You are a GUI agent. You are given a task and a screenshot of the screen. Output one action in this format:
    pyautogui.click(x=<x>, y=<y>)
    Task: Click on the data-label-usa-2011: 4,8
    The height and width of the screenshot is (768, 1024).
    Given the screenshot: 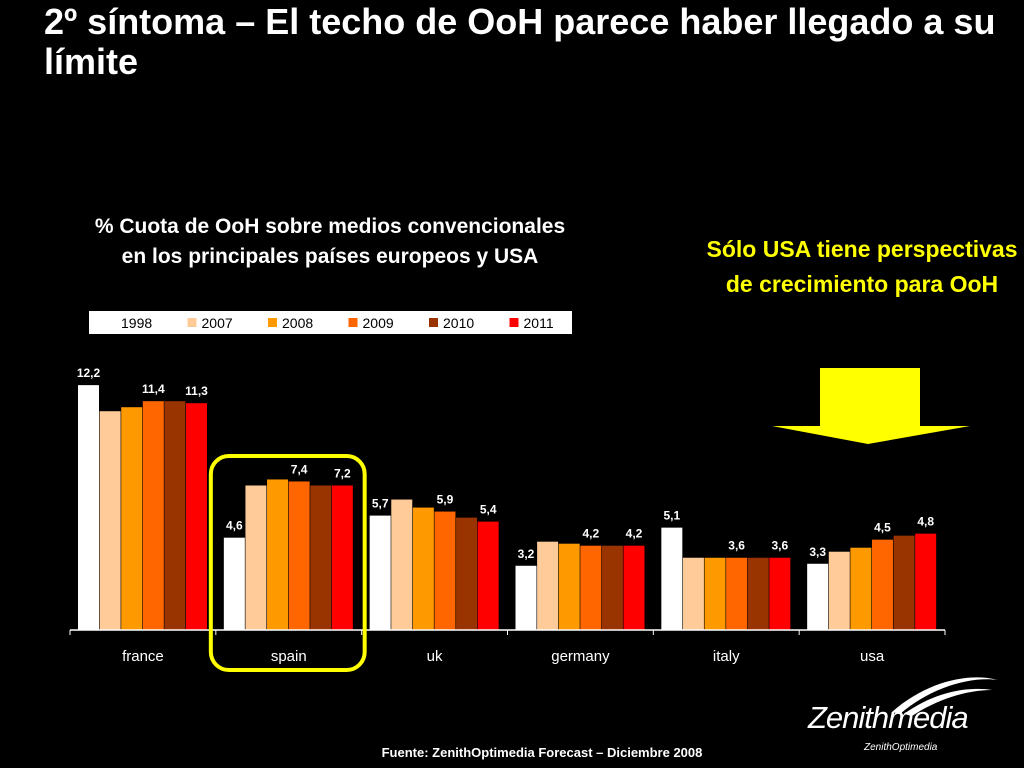 What is the action you would take?
    pyautogui.click(x=925, y=522)
    